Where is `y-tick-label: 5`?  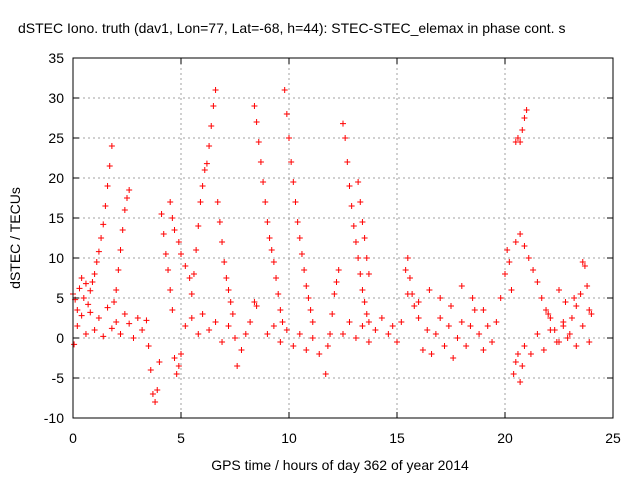
y-tick-label: 5 is located at coordinates (60, 298).